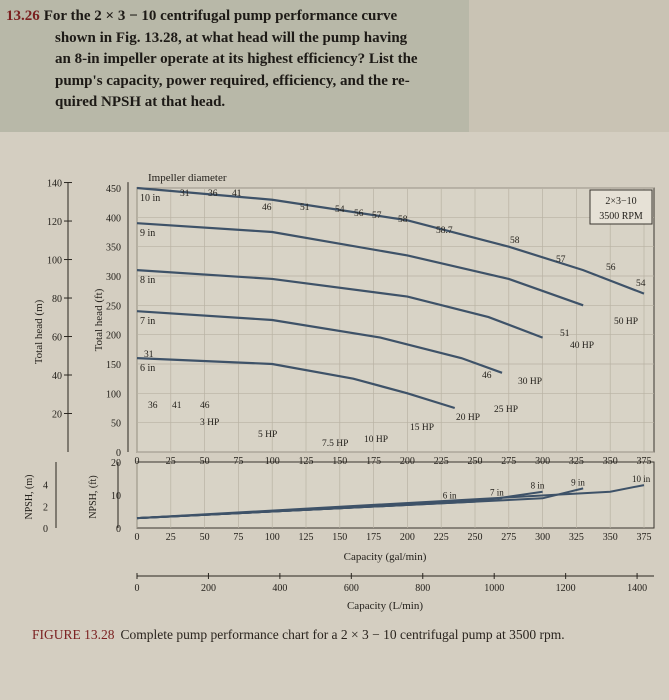 Image resolution: width=669 pixels, height=700 pixels. I want to click on x-tick-label-L: 600, so click(351, 588).